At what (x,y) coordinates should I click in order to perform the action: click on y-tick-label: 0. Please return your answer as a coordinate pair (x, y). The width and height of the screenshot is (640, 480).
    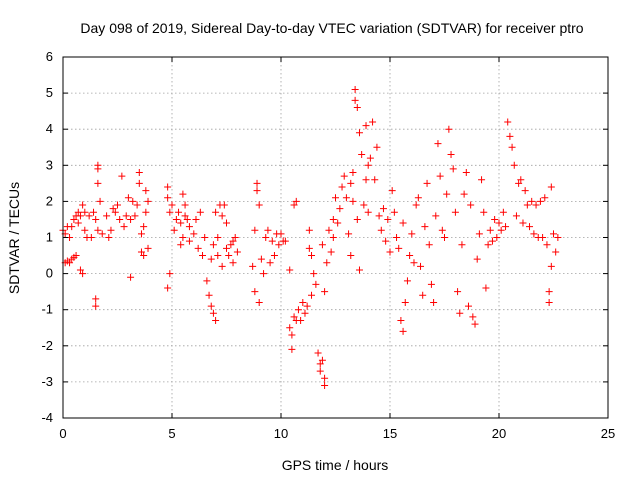
    Looking at the image, I should click on (49, 273).